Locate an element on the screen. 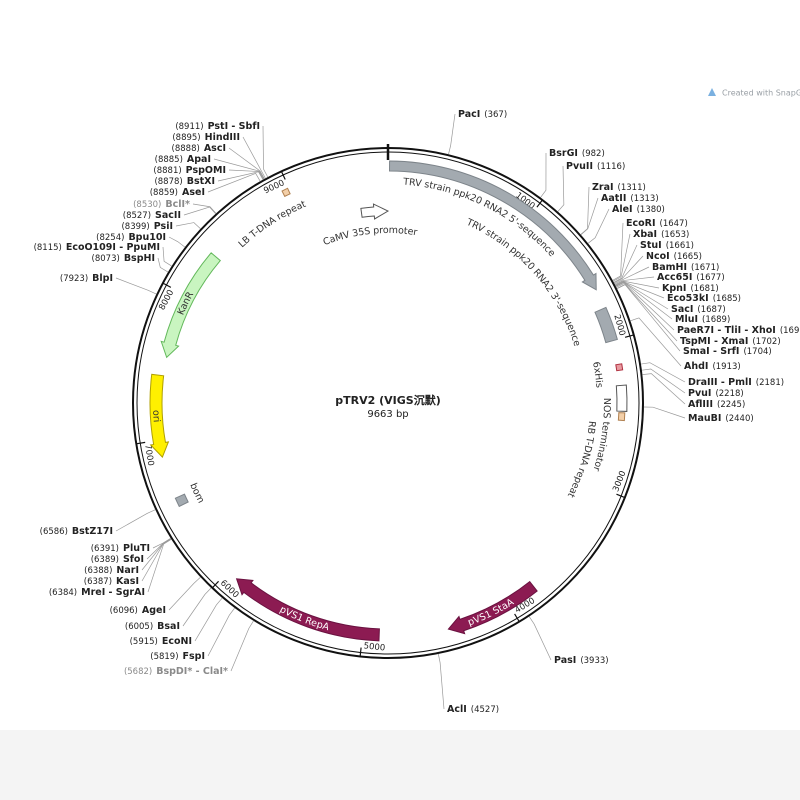 Image resolution: width=800 pixels, height=800 pixels. enzyme-position: (1380) is located at coordinates (651, 210).